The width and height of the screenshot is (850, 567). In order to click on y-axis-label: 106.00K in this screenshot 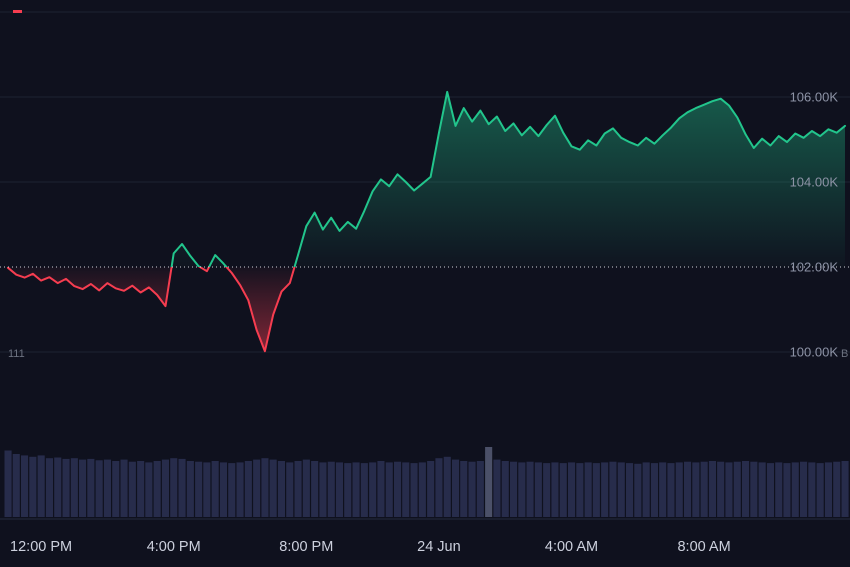, I will do `click(814, 97)`.